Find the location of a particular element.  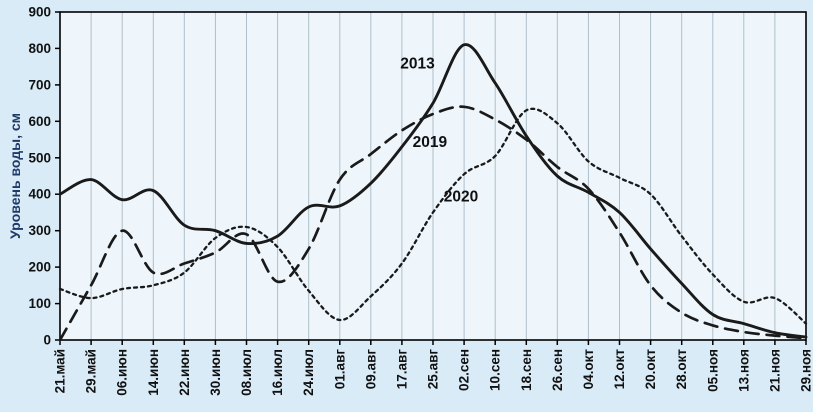

x-tick-label: 17.авг is located at coordinates (401, 369).